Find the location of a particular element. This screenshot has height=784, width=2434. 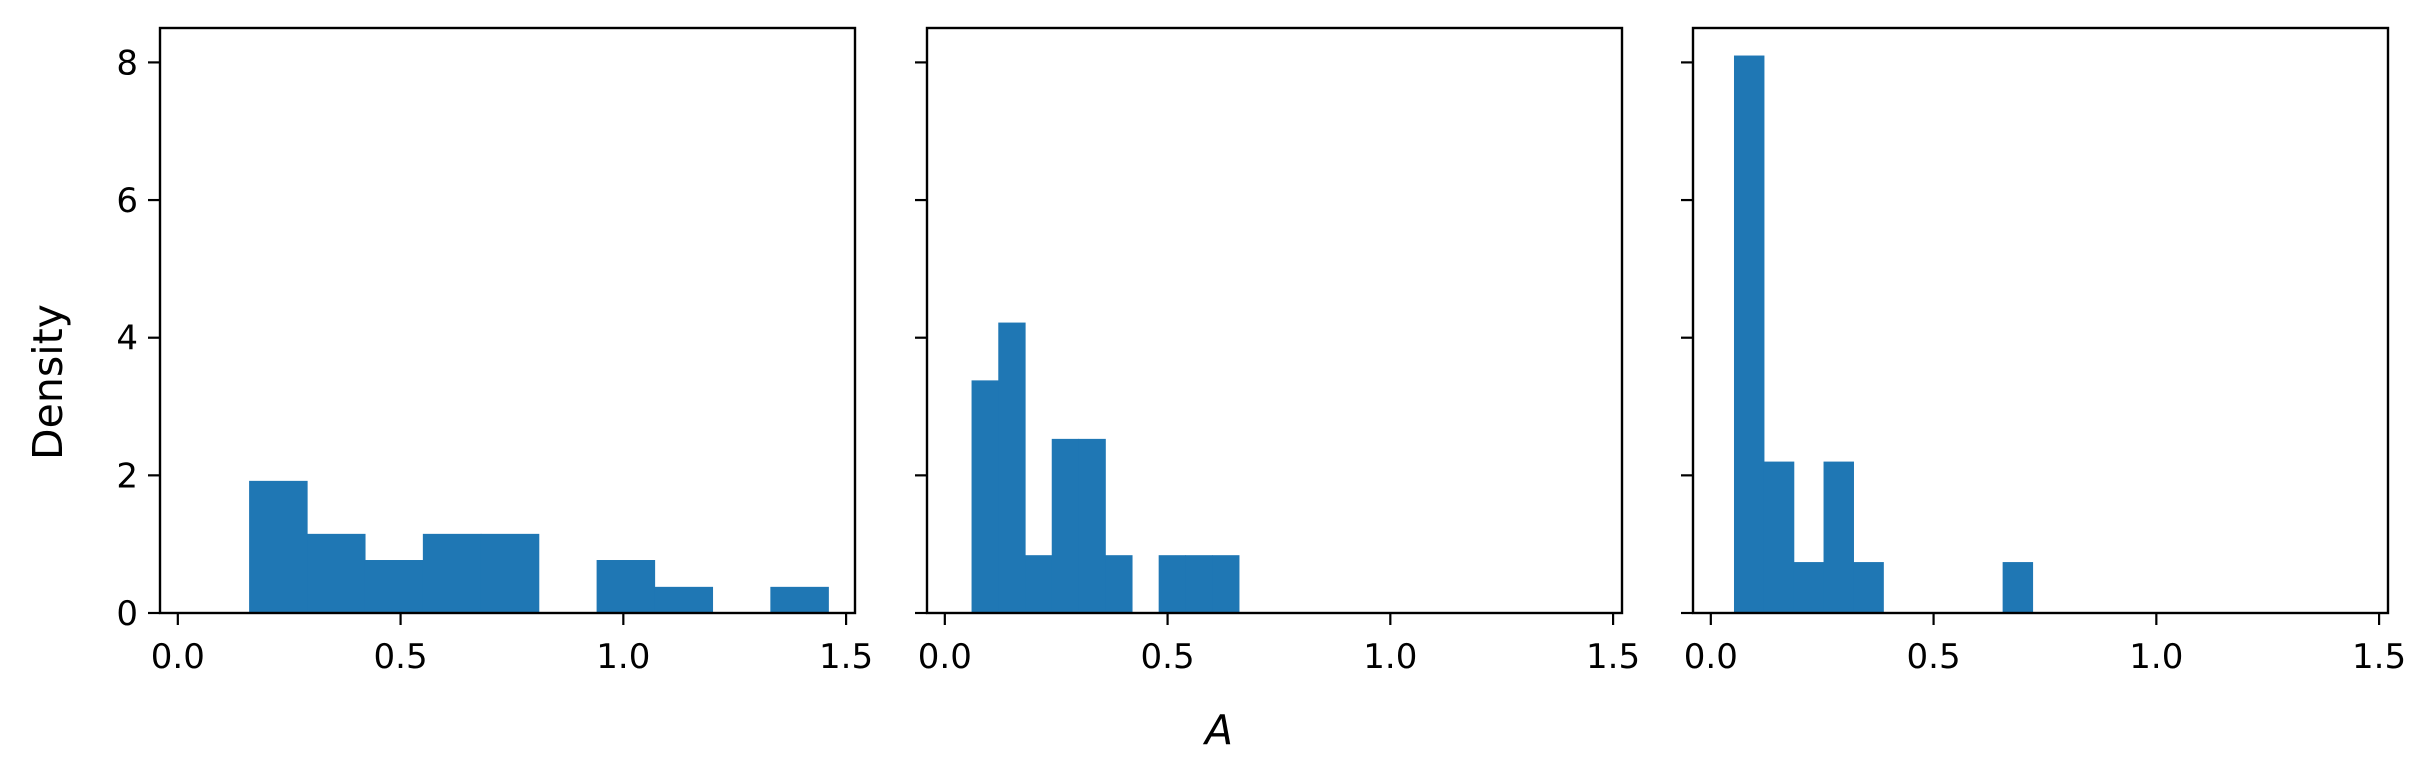

y-tick-label: 4 is located at coordinates (127, 339).